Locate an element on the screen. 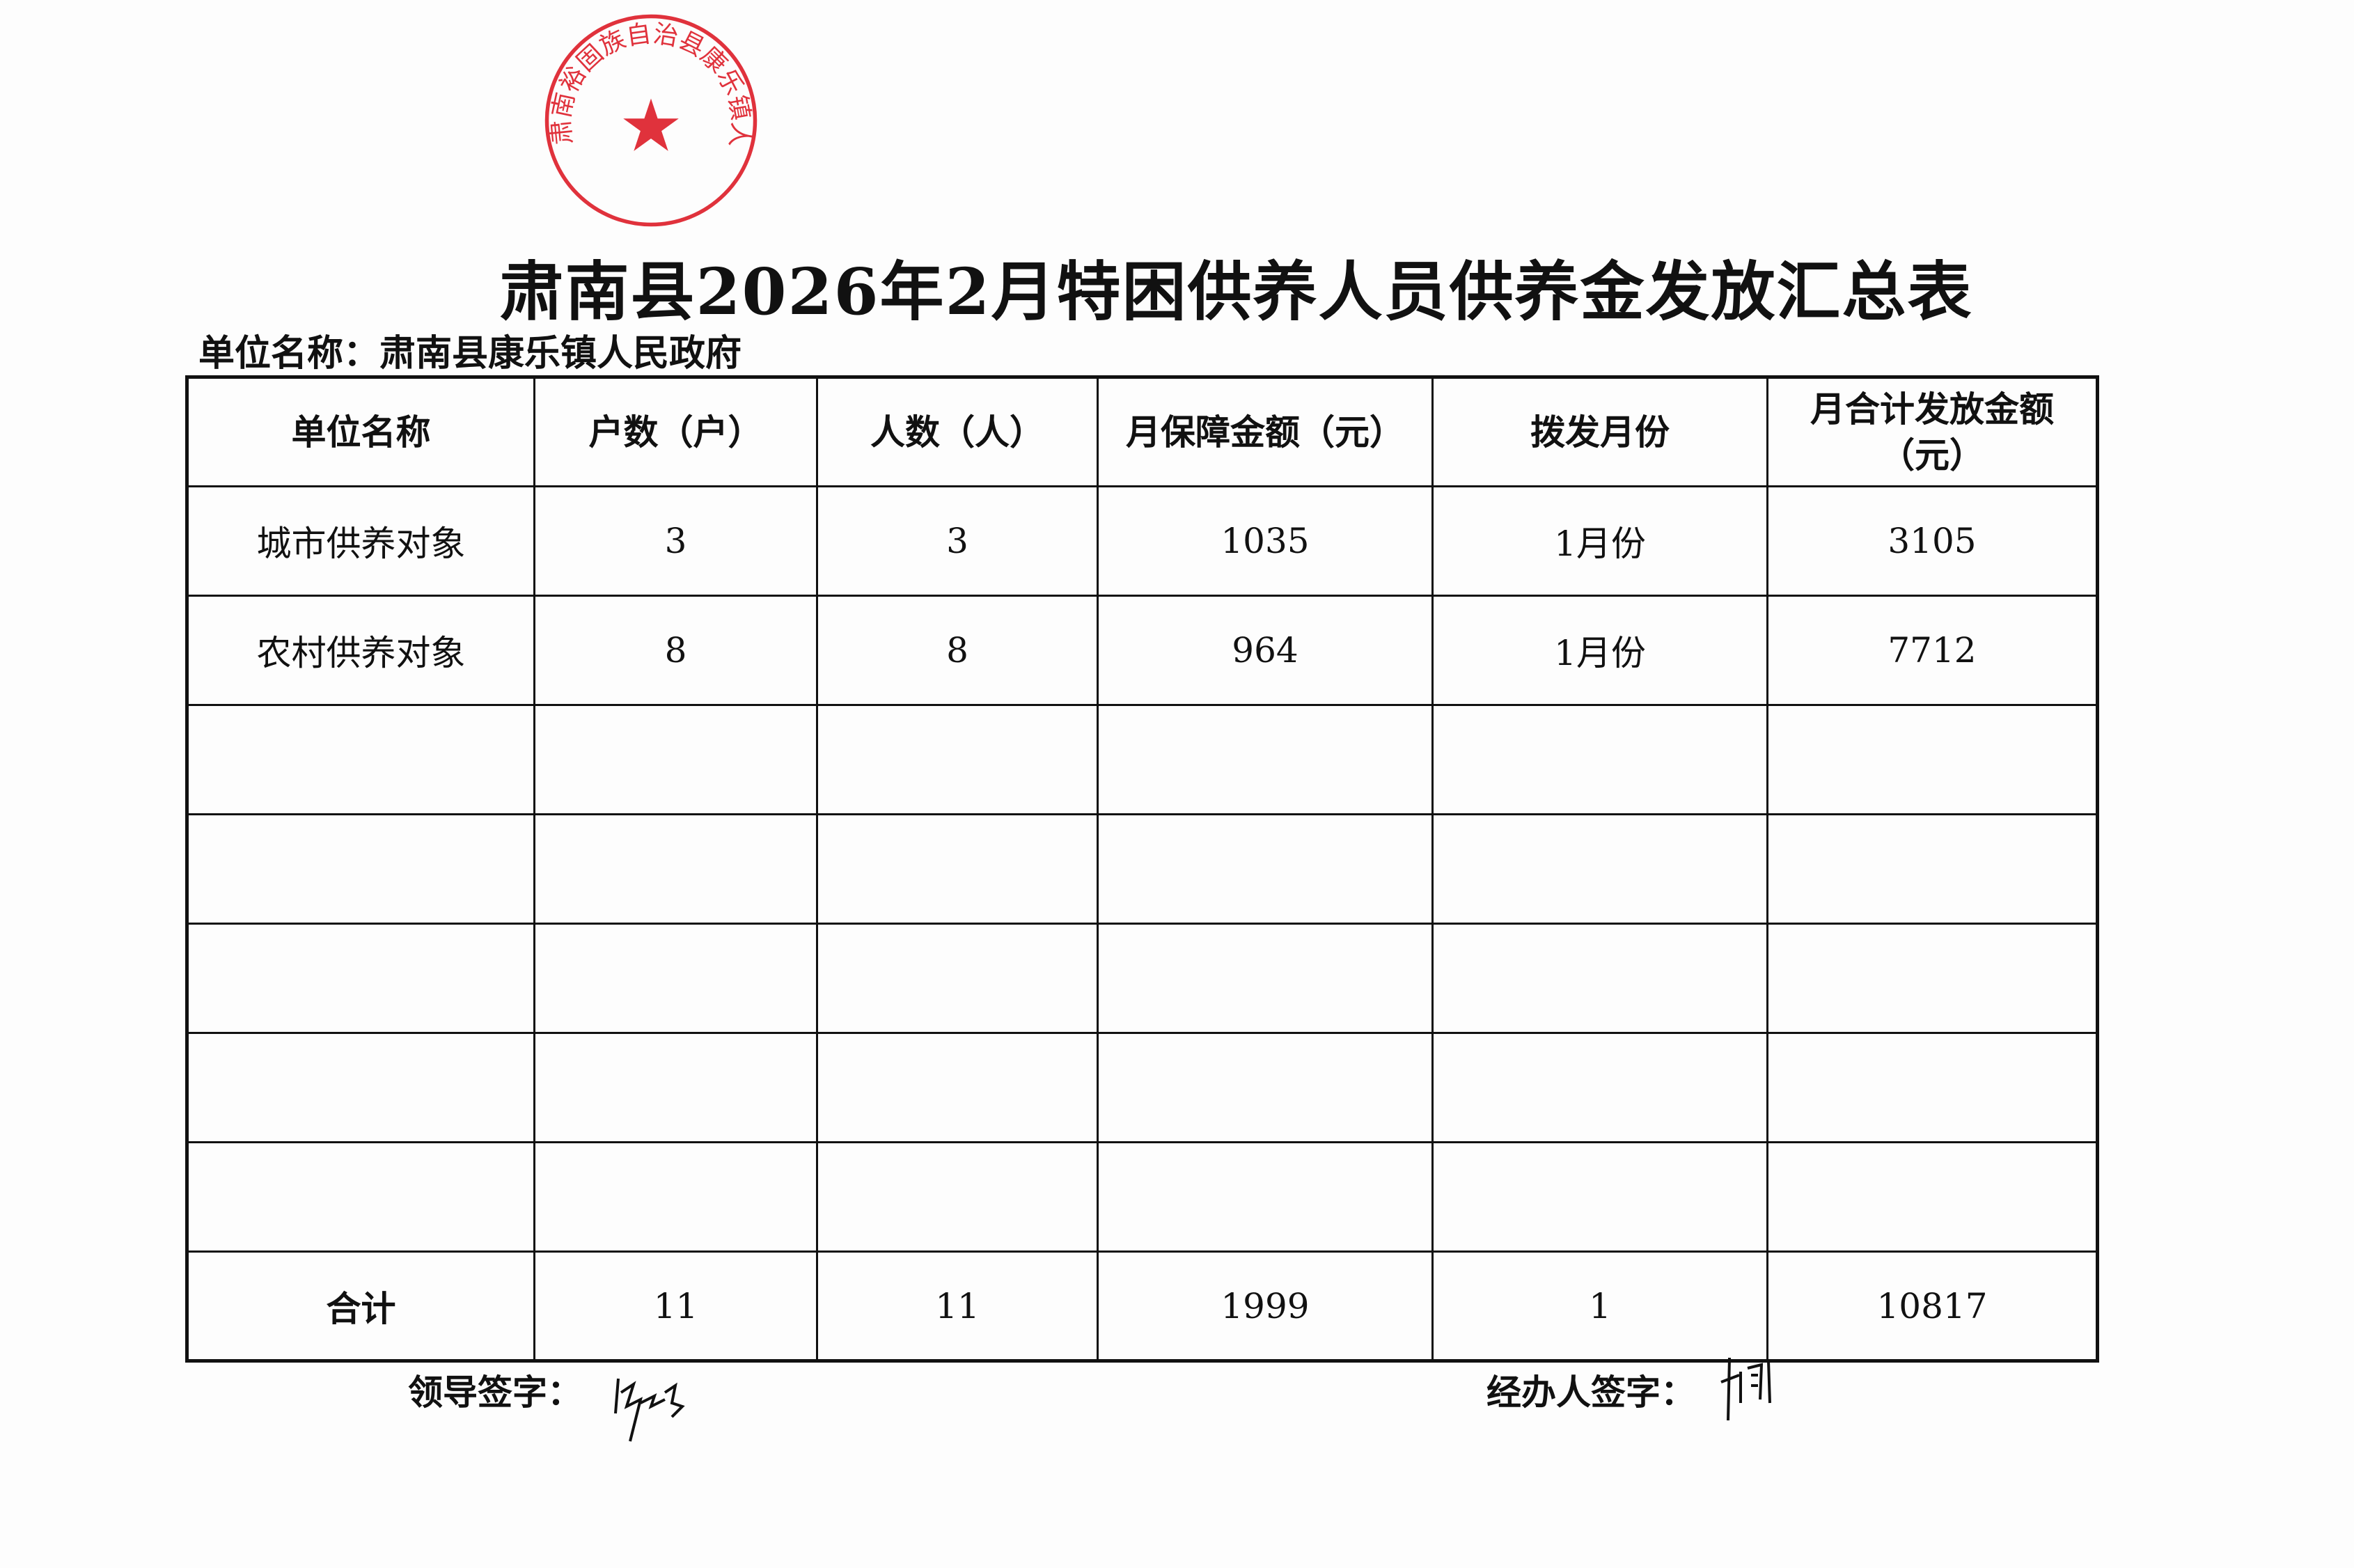 Image resolution: width=2354 pixels, height=1568 pixels. header-cell: 人数（人） is located at coordinates (957, 431).